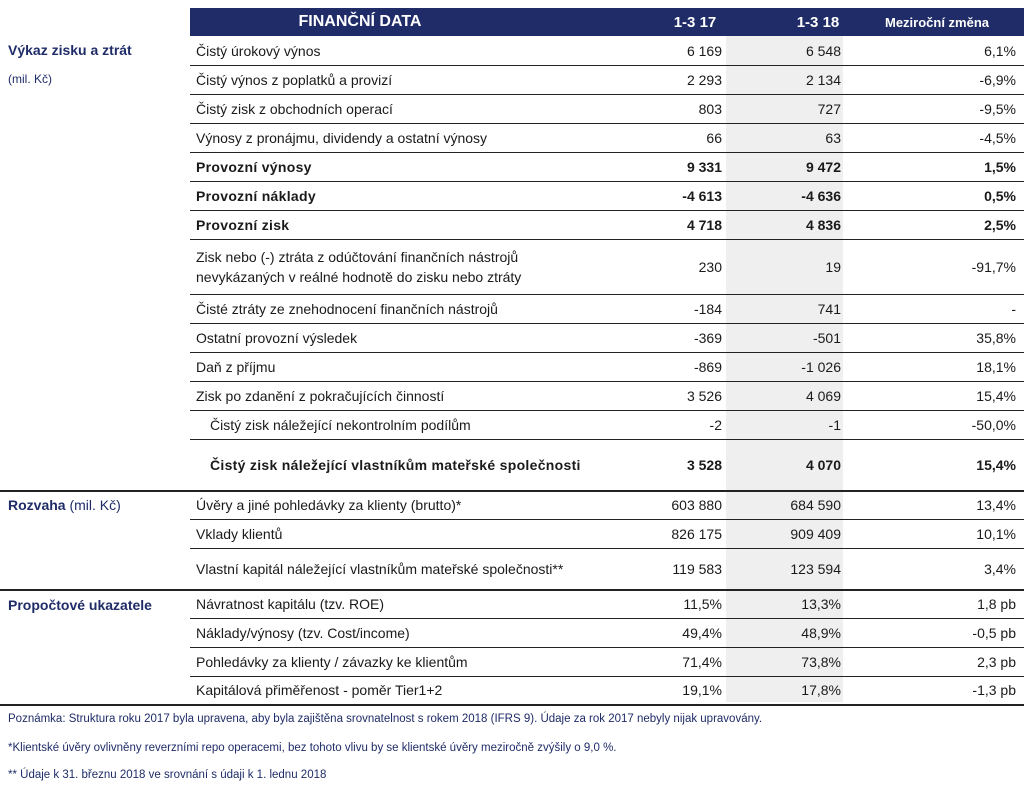 The image size is (1024, 787). Describe the element at coordinates (704, 50) in the screenshot. I see `value-2017: 6 169` at that location.